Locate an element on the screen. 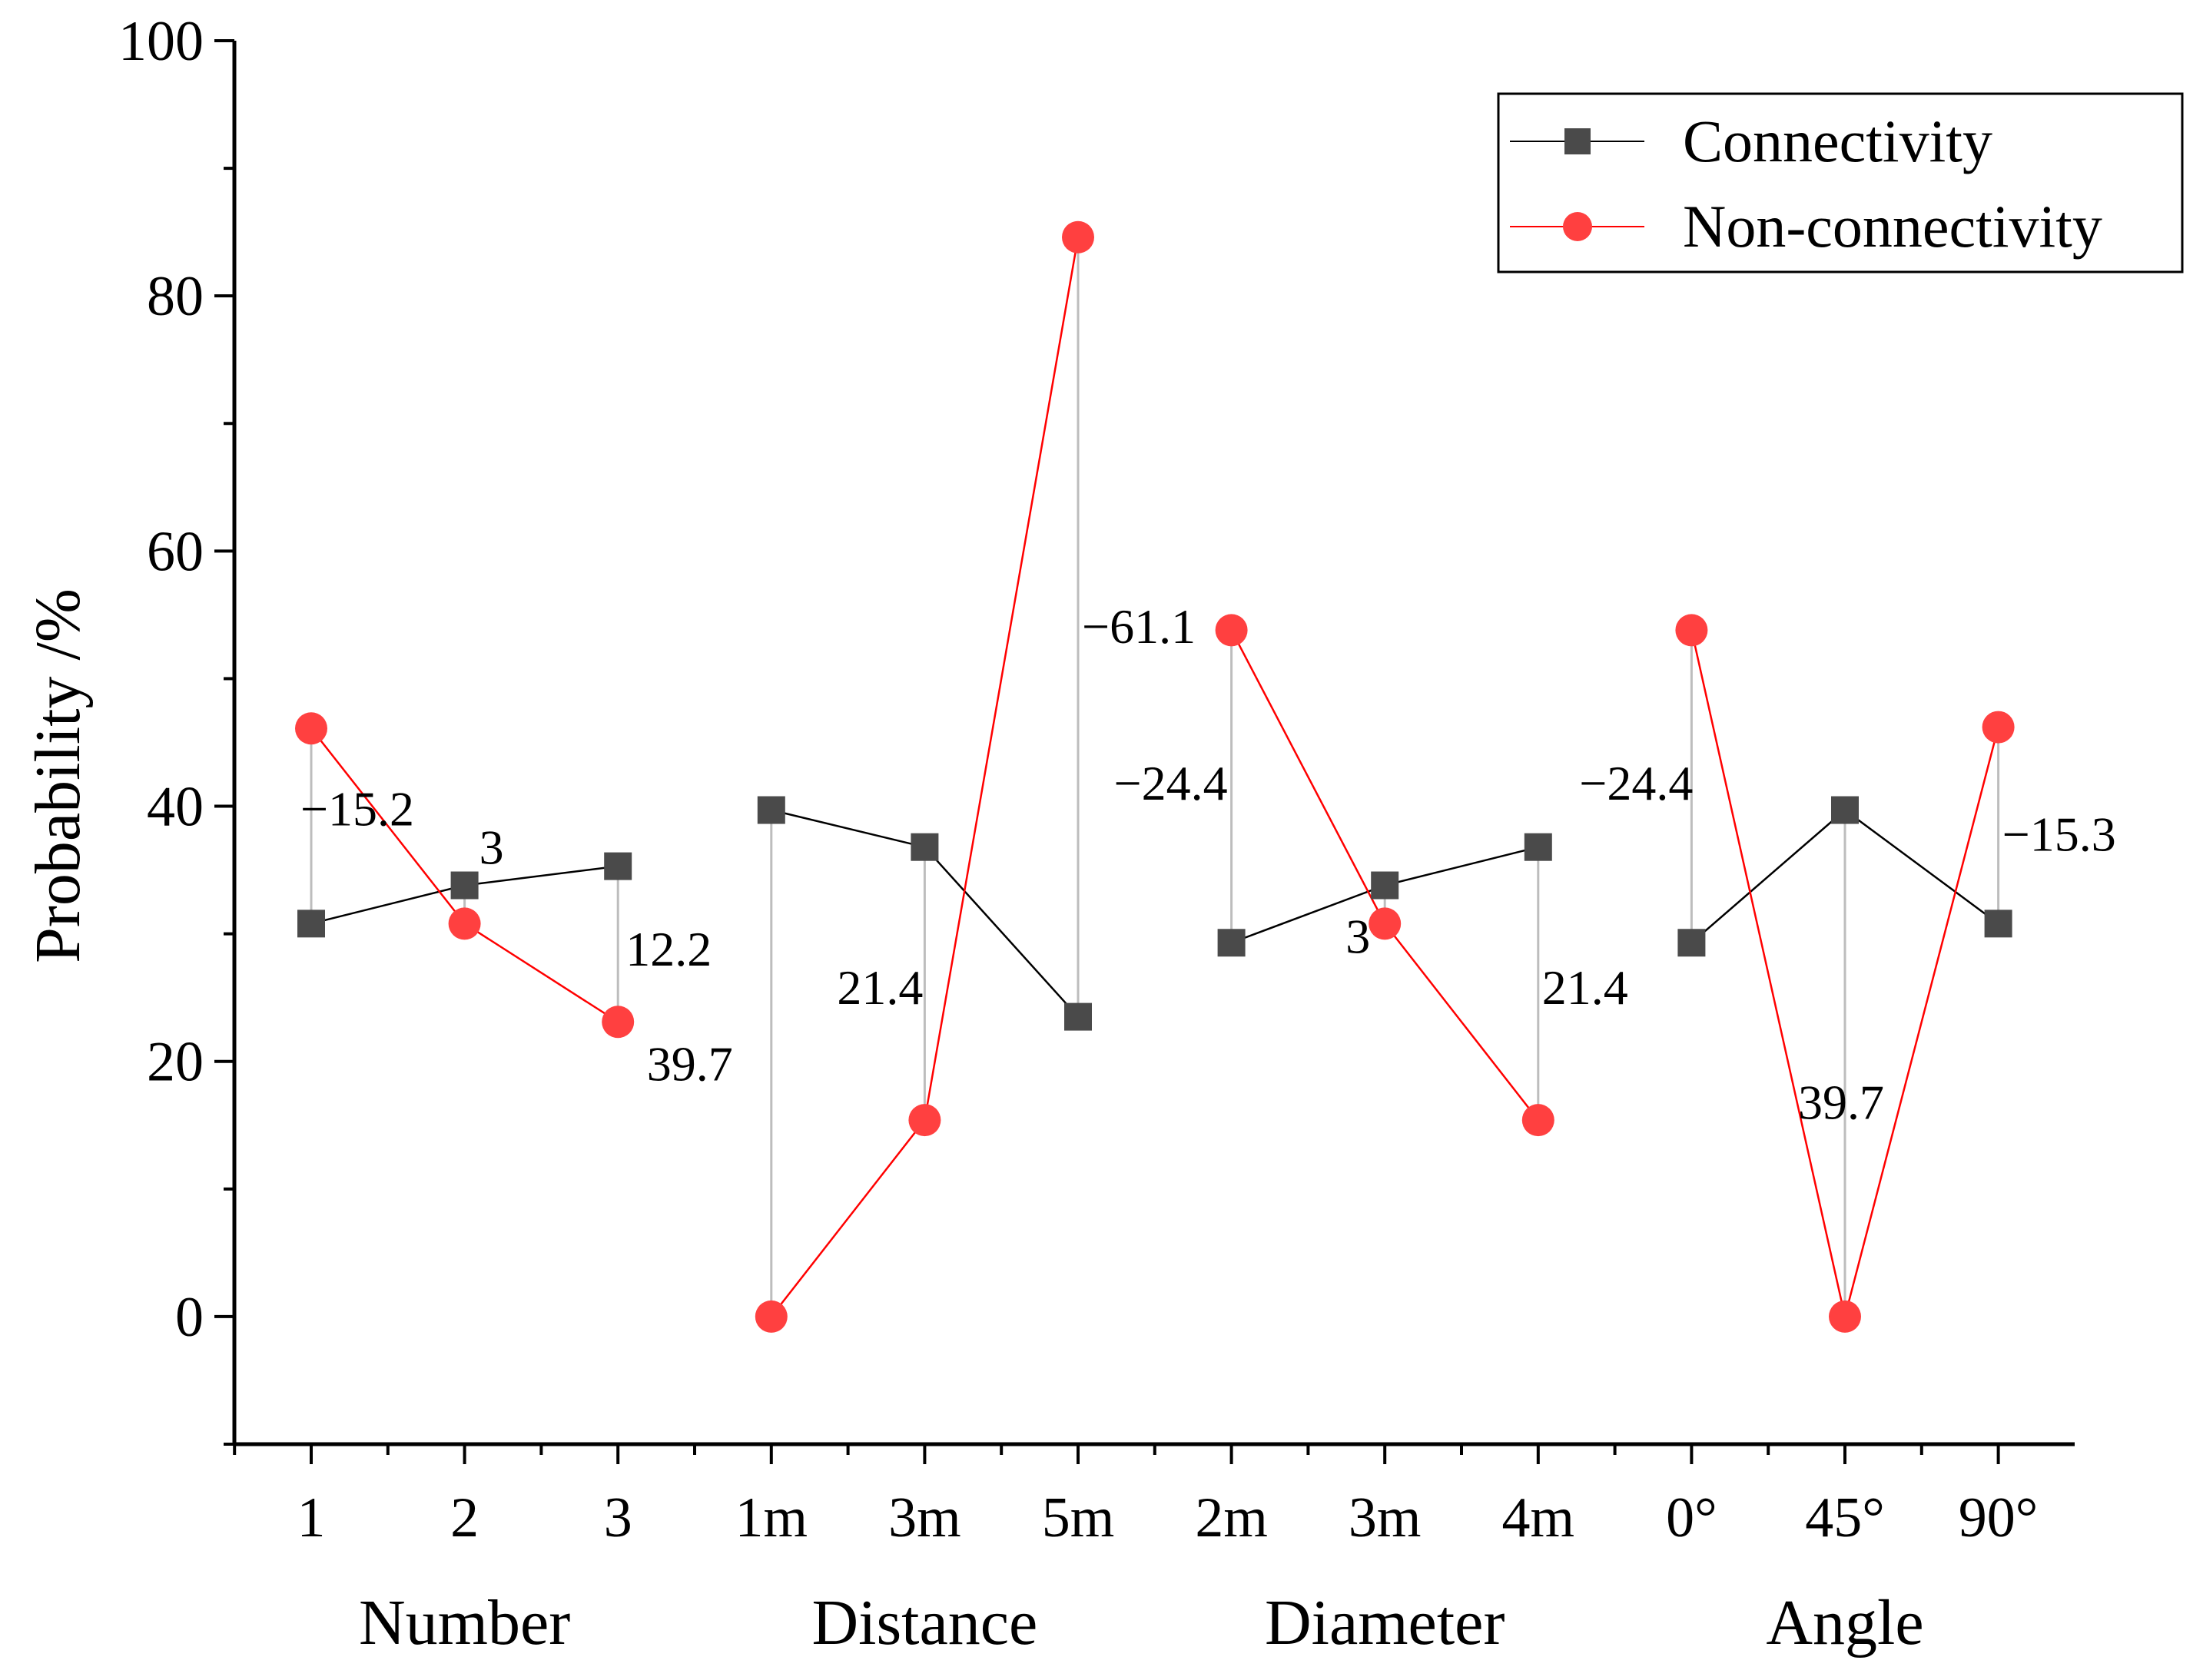  x-tick-label: 3 is located at coordinates (618, 1517).